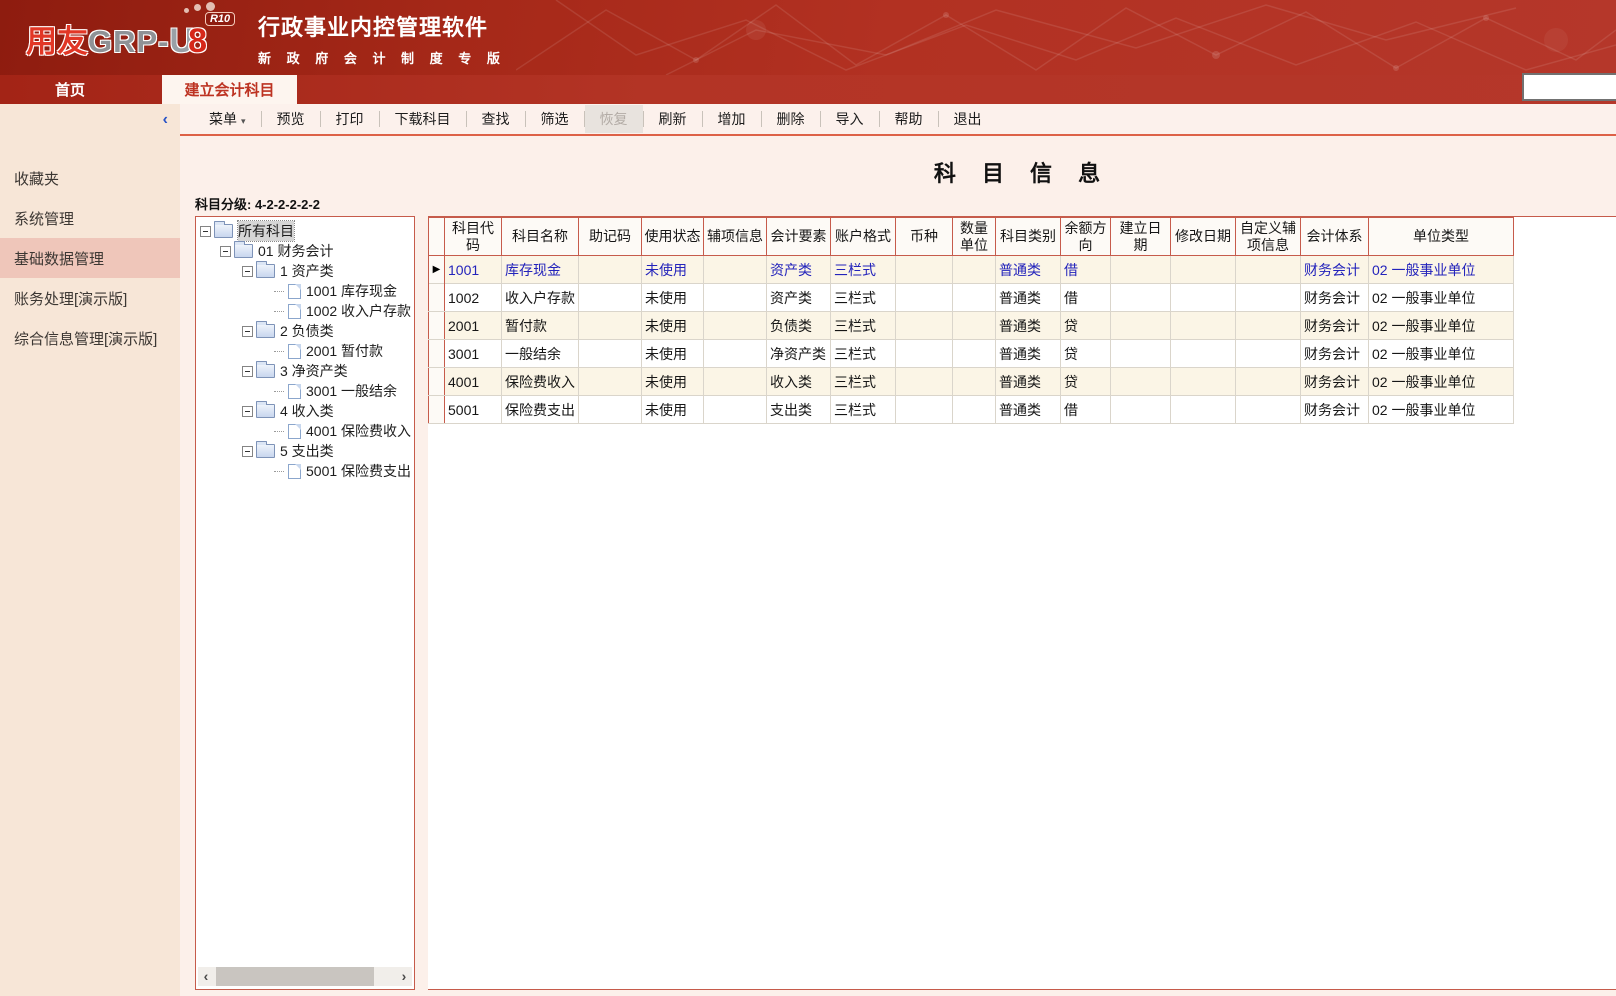 The height and width of the screenshot is (996, 1616). Describe the element at coordinates (1140, 236) in the screenshot. I see `column-header: 建立日期` at that location.